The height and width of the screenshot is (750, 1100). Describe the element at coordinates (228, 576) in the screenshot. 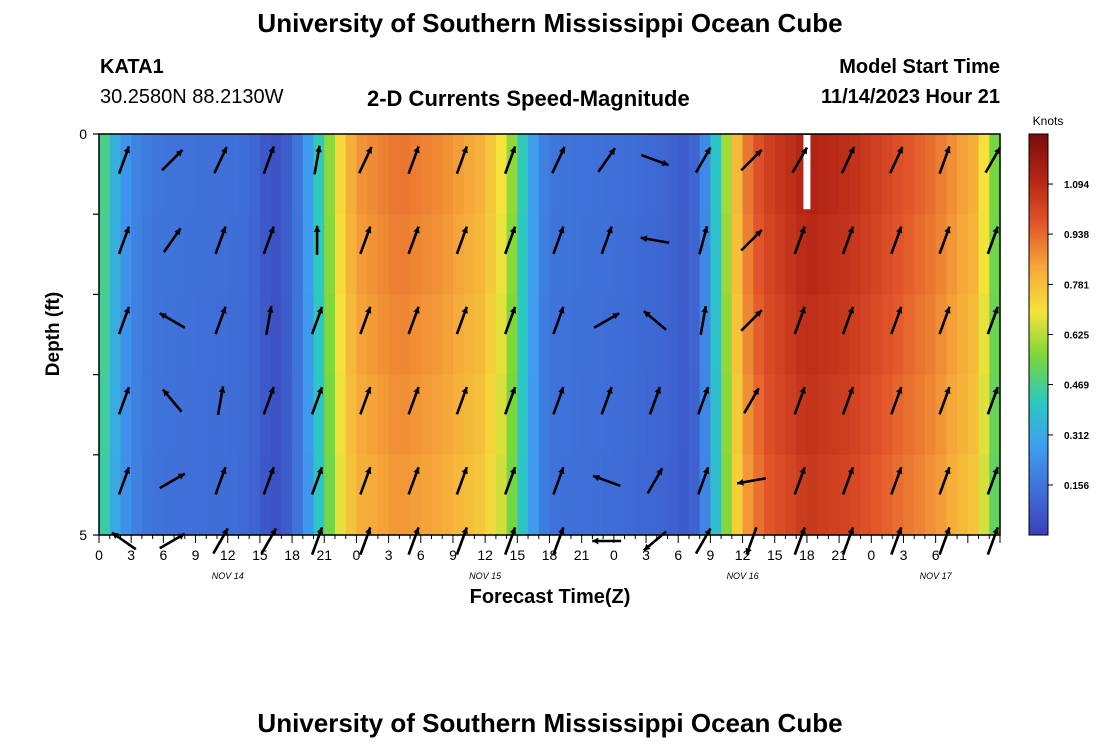

I see `x-day-label: NOV 14` at that location.